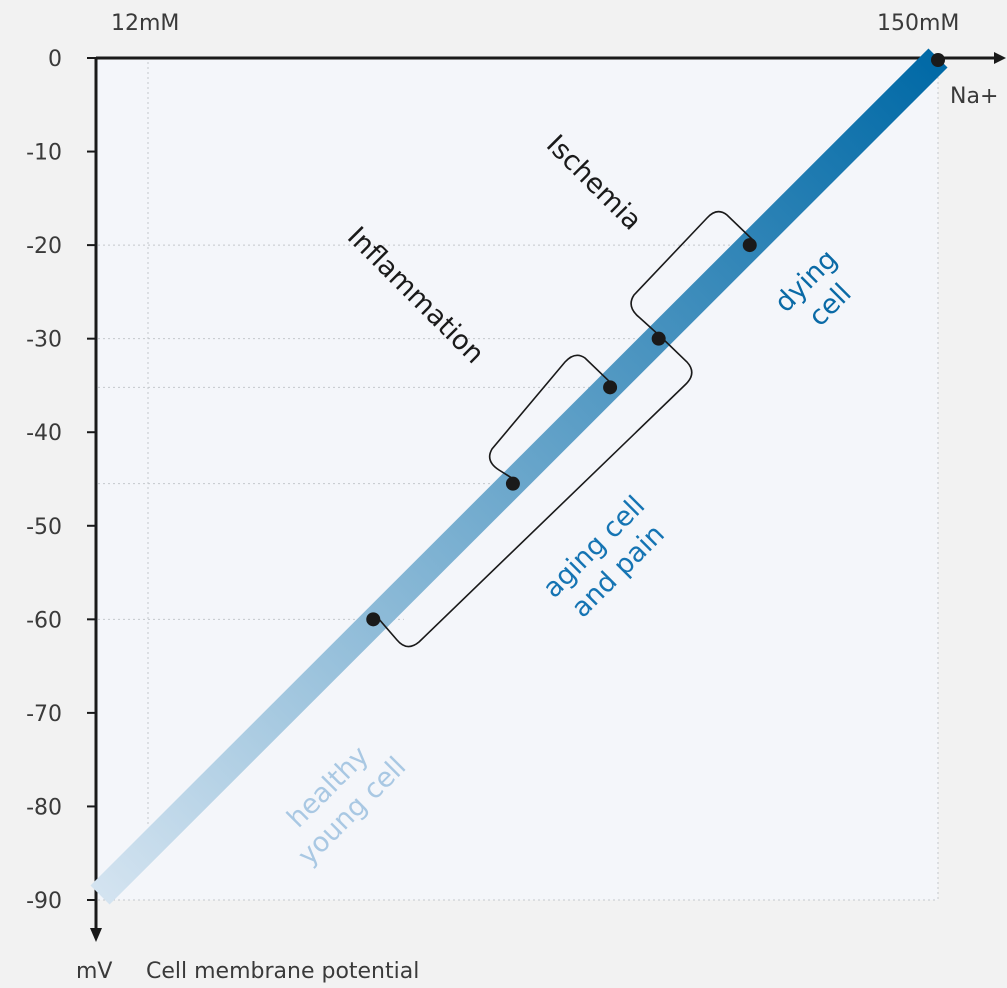 This screenshot has height=988, width=1007. I want to click on y-axis-arrow, so click(96, 935).